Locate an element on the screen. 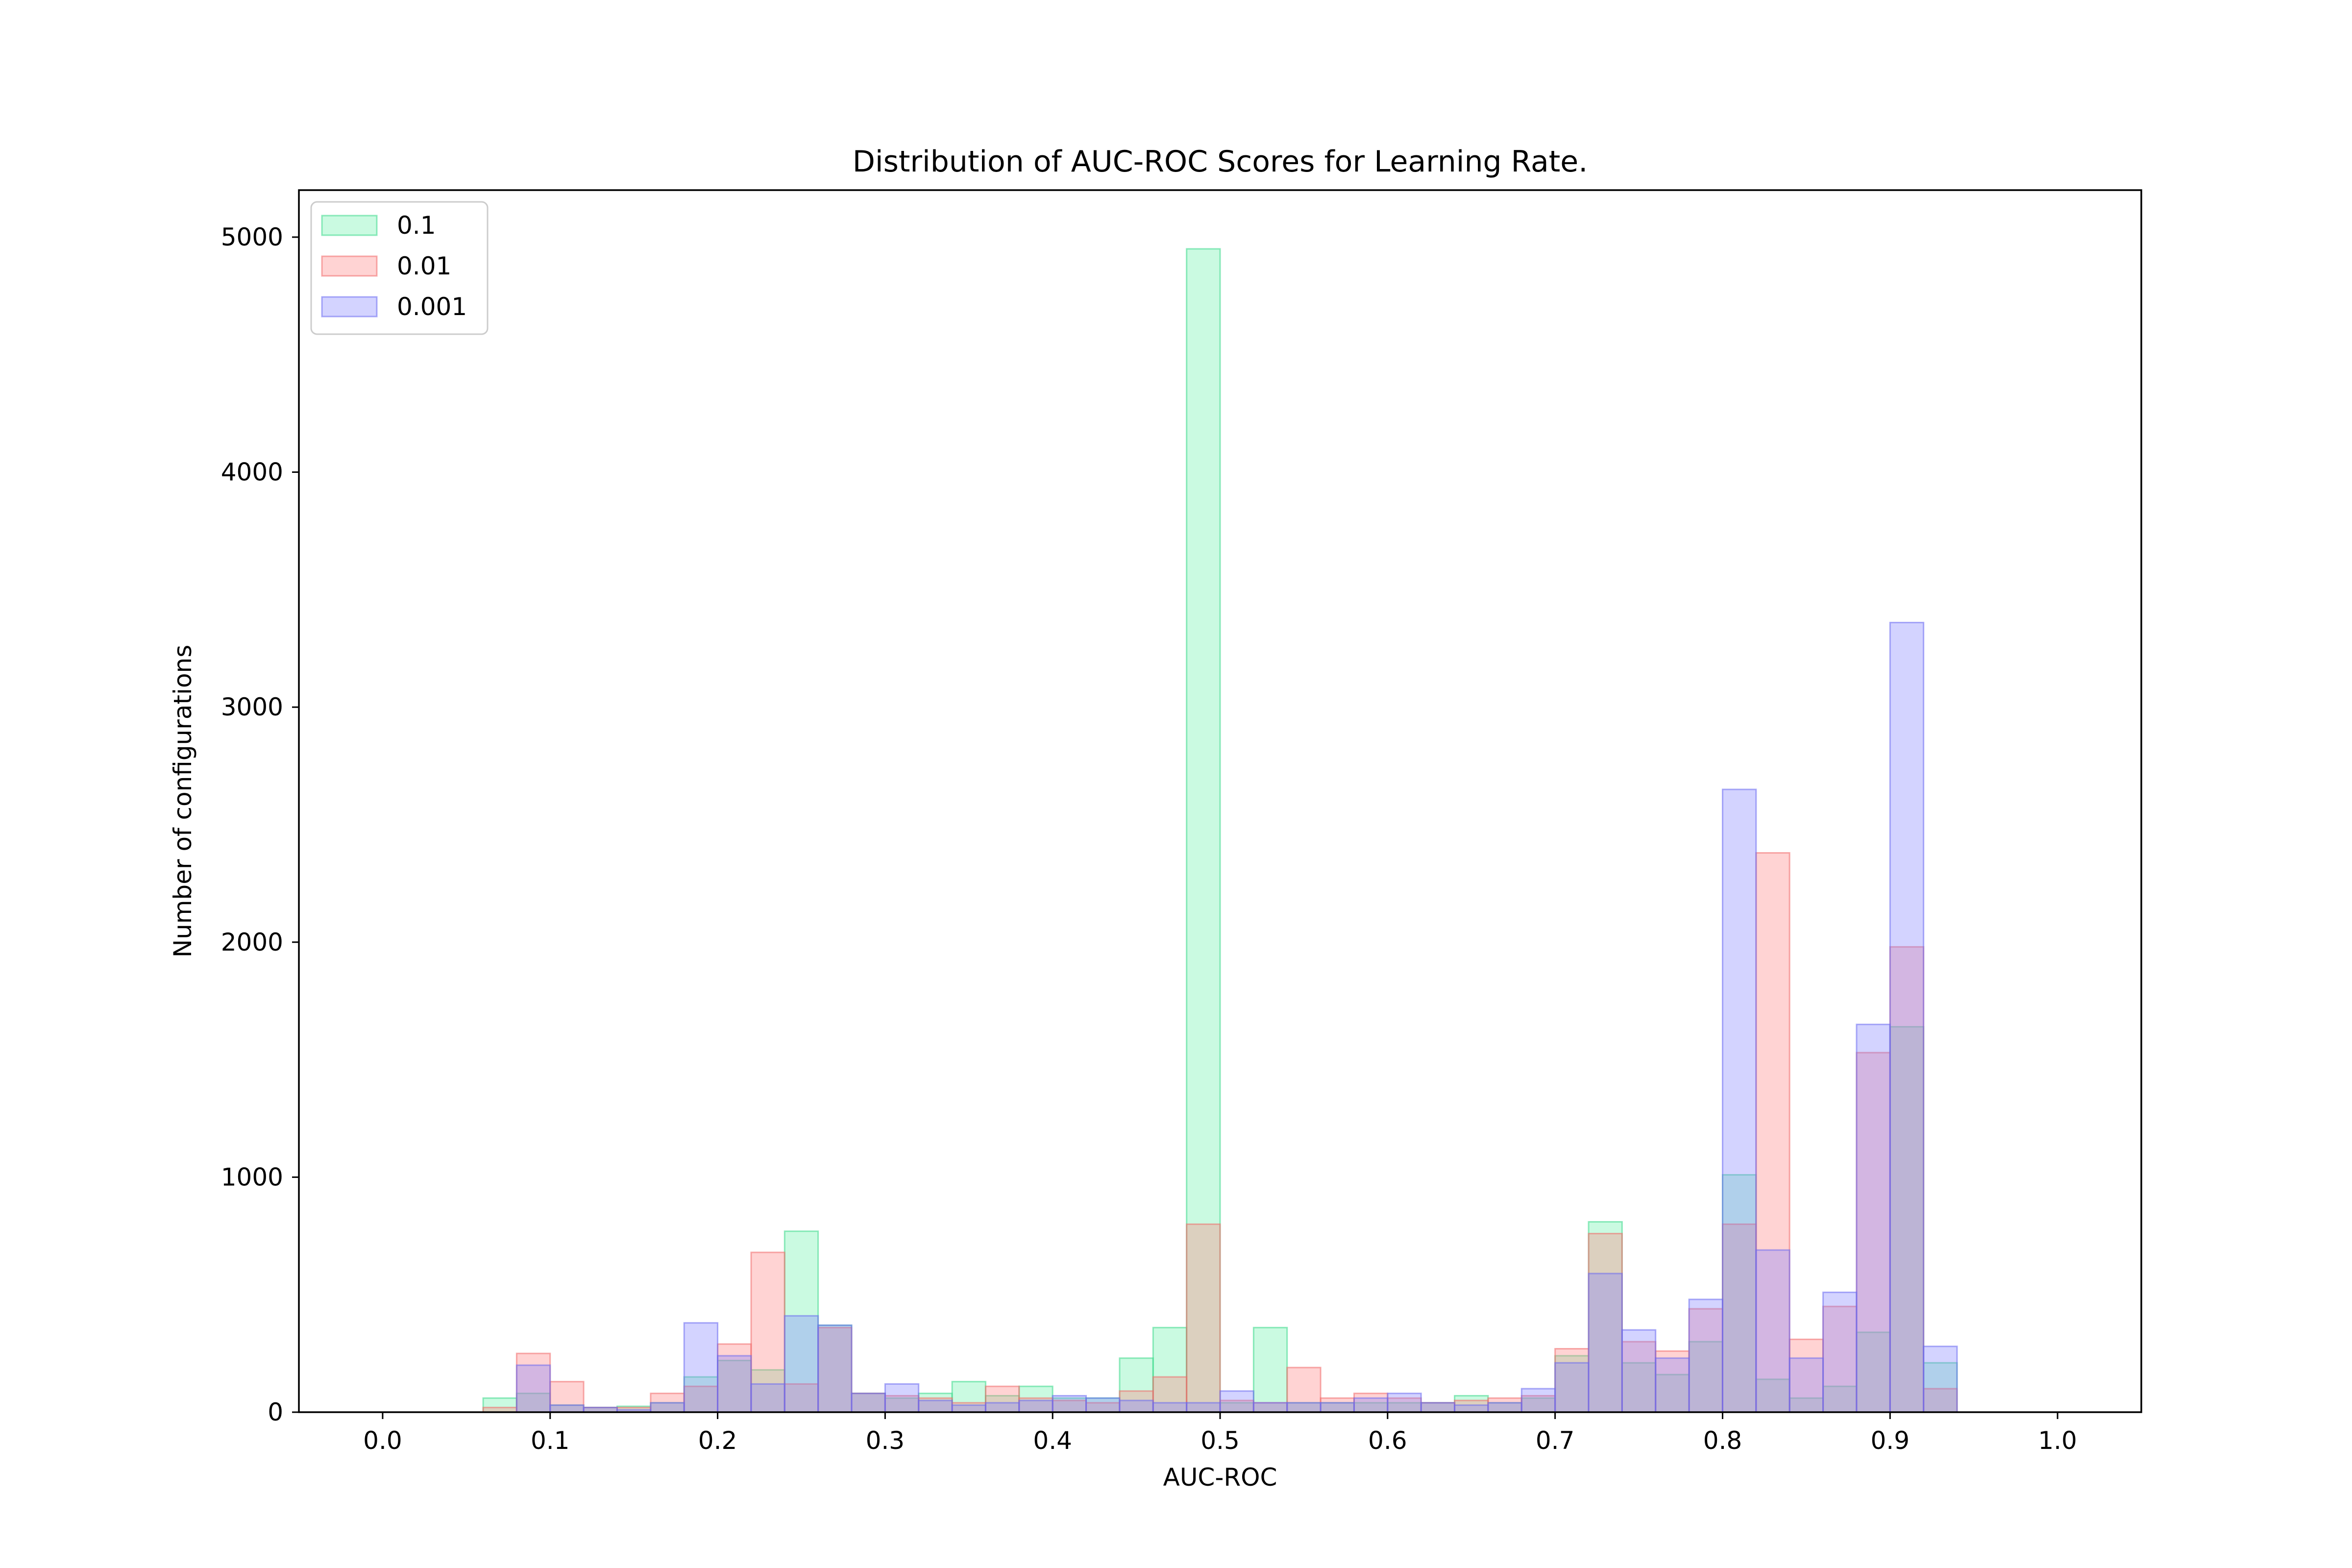  legend: 0.1 0.01 0.001 is located at coordinates (399, 268).